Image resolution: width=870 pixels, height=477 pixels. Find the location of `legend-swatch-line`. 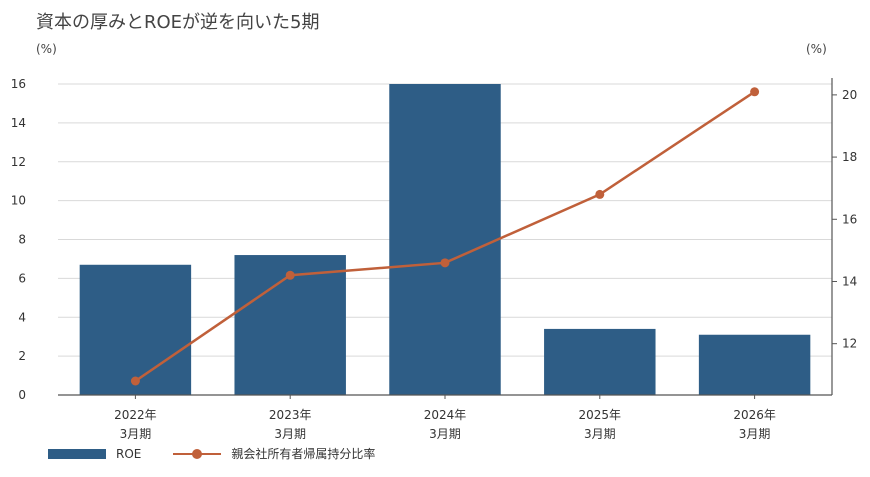

legend-swatch-line is located at coordinates (197, 454).